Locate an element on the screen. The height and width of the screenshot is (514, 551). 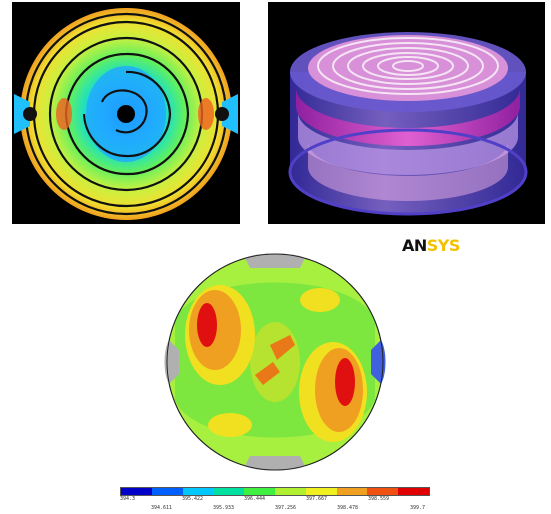
legend-label: 394.3 is located at coordinates (128, 499).